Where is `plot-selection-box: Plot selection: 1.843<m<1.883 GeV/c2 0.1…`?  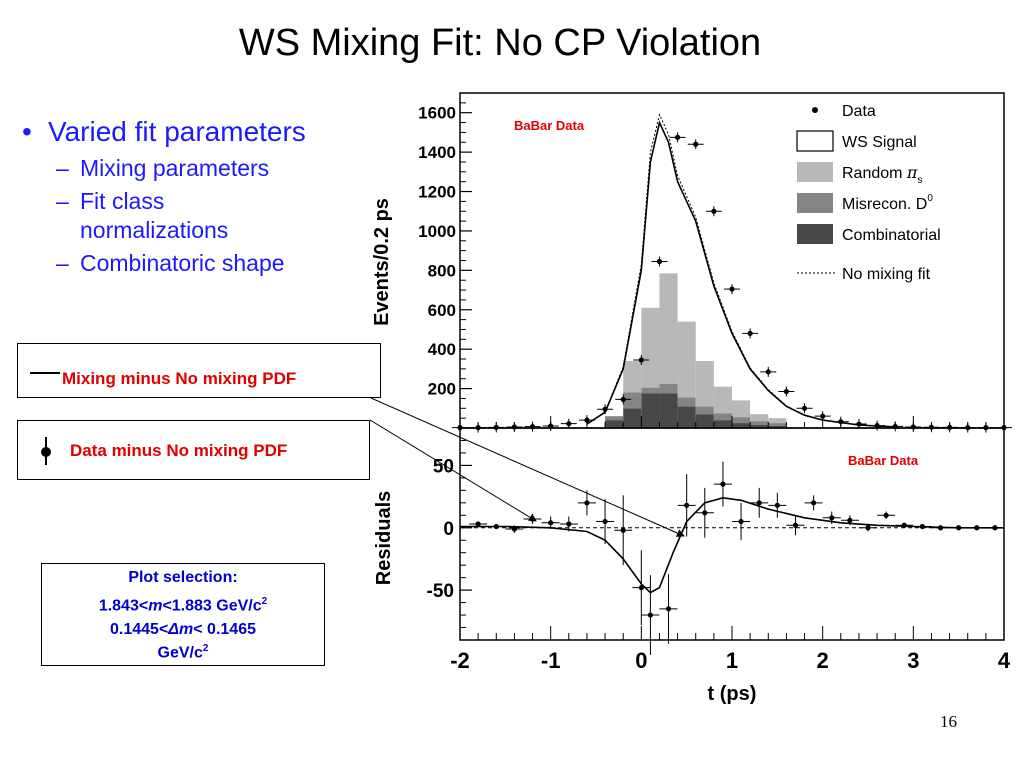
plot-selection-box: Plot selection: 1.843<m<1.883 GeV/c2 0.1… is located at coordinates (183, 614).